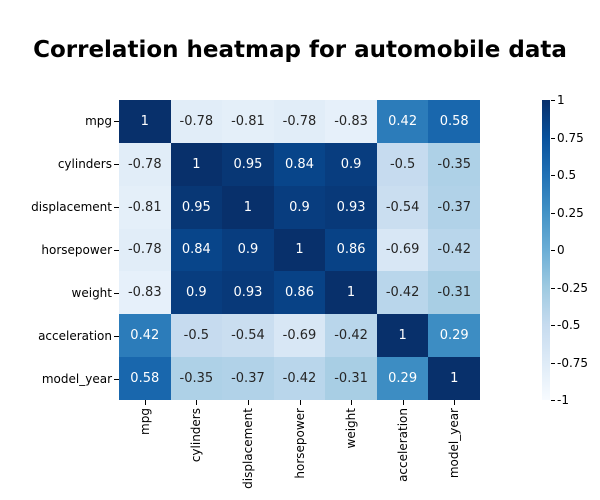  Describe the element at coordinates (145, 164) in the screenshot. I see `cell-cylinders-mpg: -0.78` at that location.